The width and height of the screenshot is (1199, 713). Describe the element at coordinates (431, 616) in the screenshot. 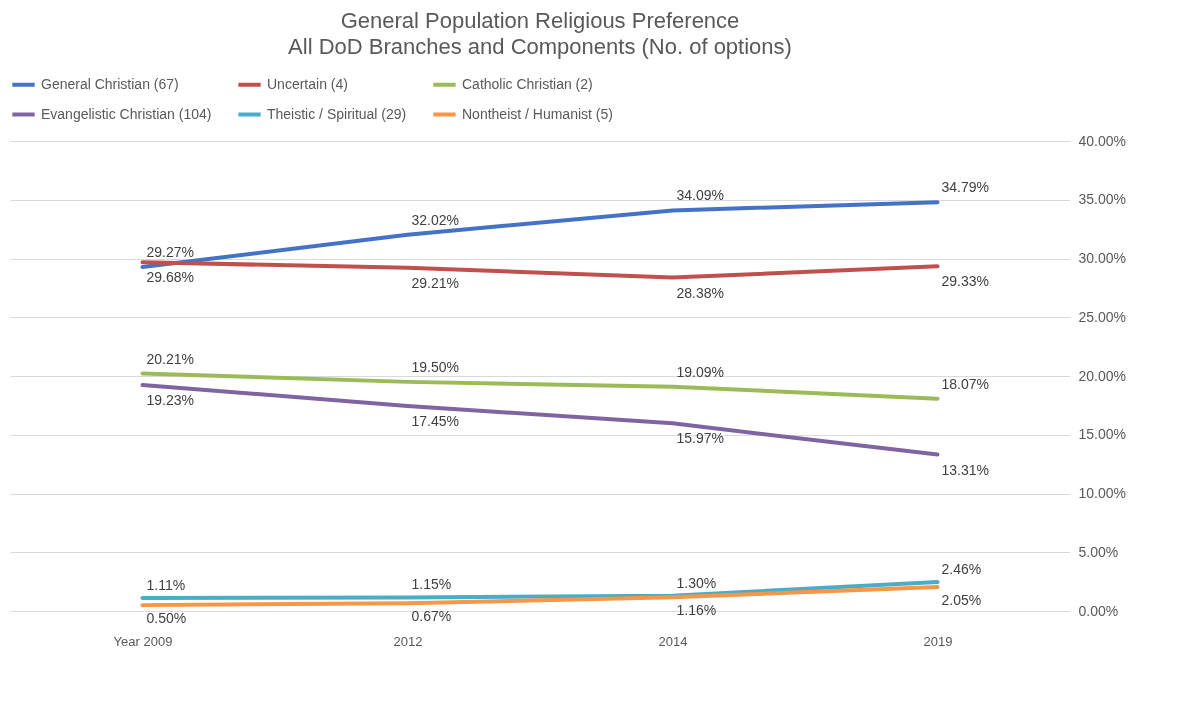

I see `data-label: 0.67%` at that location.